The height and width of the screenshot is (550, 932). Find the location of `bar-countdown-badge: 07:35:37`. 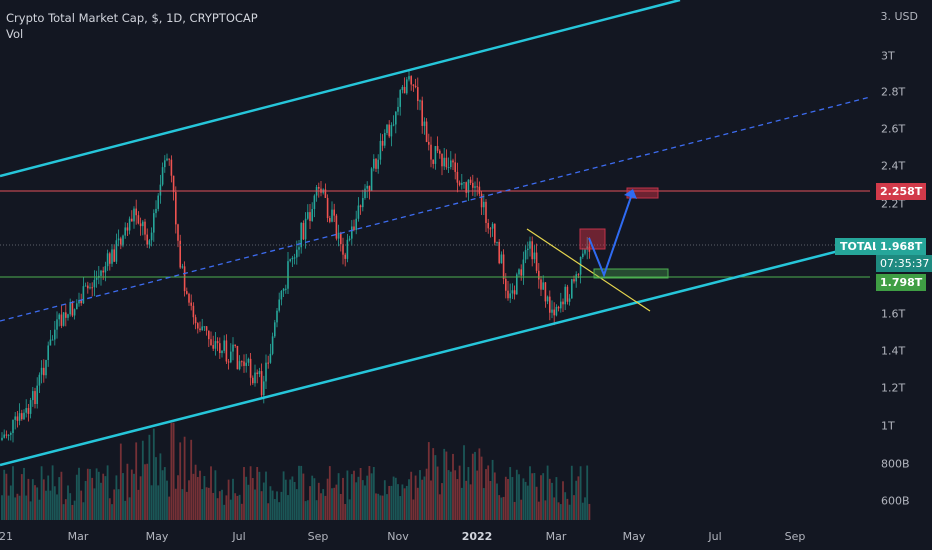

bar-countdown-badge: 07:35:37 is located at coordinates (904, 263).